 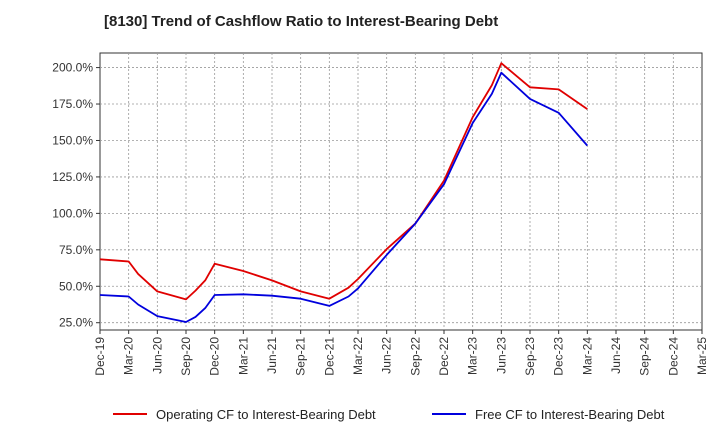 What do you see at coordinates (72, 104) in the screenshot?
I see `y-tick-label: 175.0%` at bounding box center [72, 104].